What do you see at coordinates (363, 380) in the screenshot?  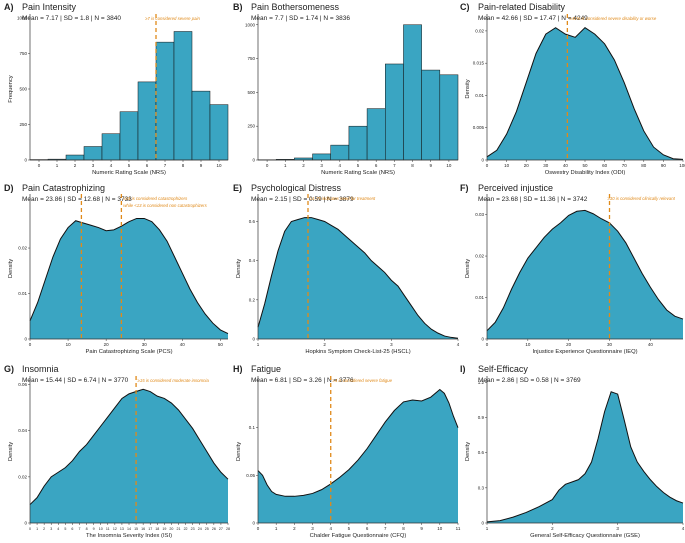 I see `reference-annotation: ≥4 is considered severe fatigue` at bounding box center [363, 380].